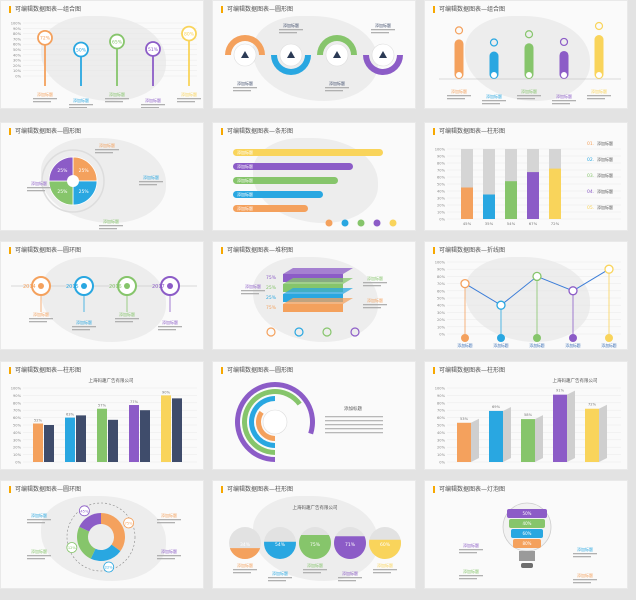 This screenshot has width=636, height=600. What do you see at coordinates (314, 54) in the screenshot?
I see `slide-2: 可编辑数据图表—圆形图 添加标题 添加标题 添加标题 添加标题` at bounding box center [314, 54].